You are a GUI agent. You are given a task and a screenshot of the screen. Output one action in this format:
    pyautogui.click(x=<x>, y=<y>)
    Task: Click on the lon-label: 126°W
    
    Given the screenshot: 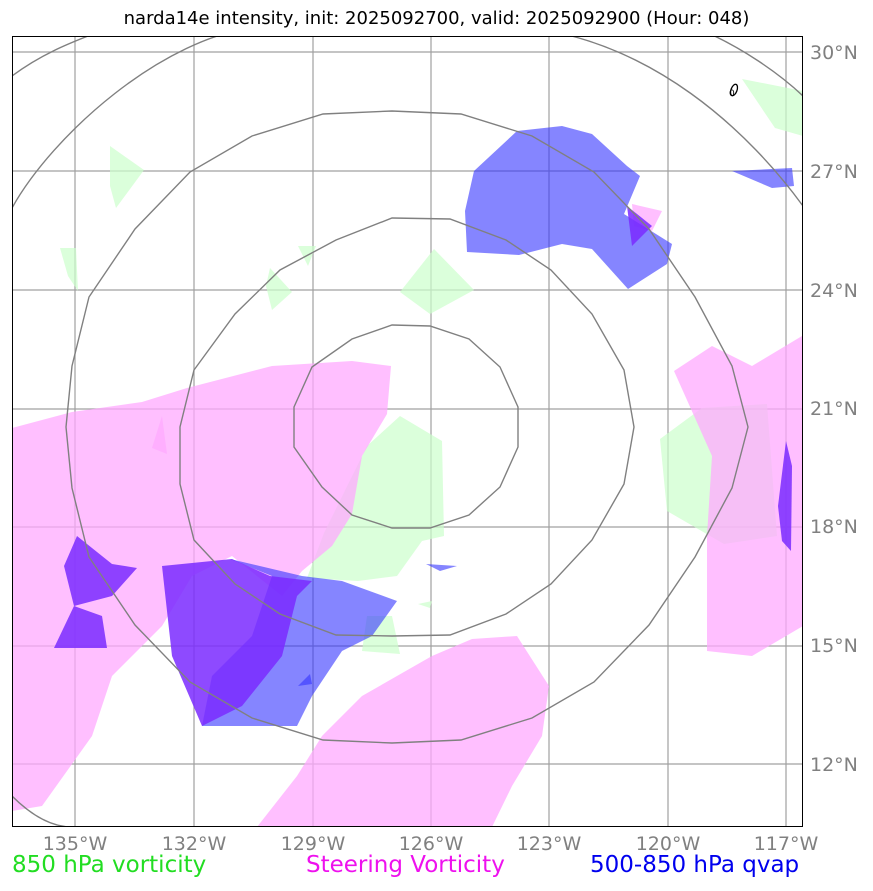 What is the action you would take?
    pyautogui.click(x=431, y=844)
    